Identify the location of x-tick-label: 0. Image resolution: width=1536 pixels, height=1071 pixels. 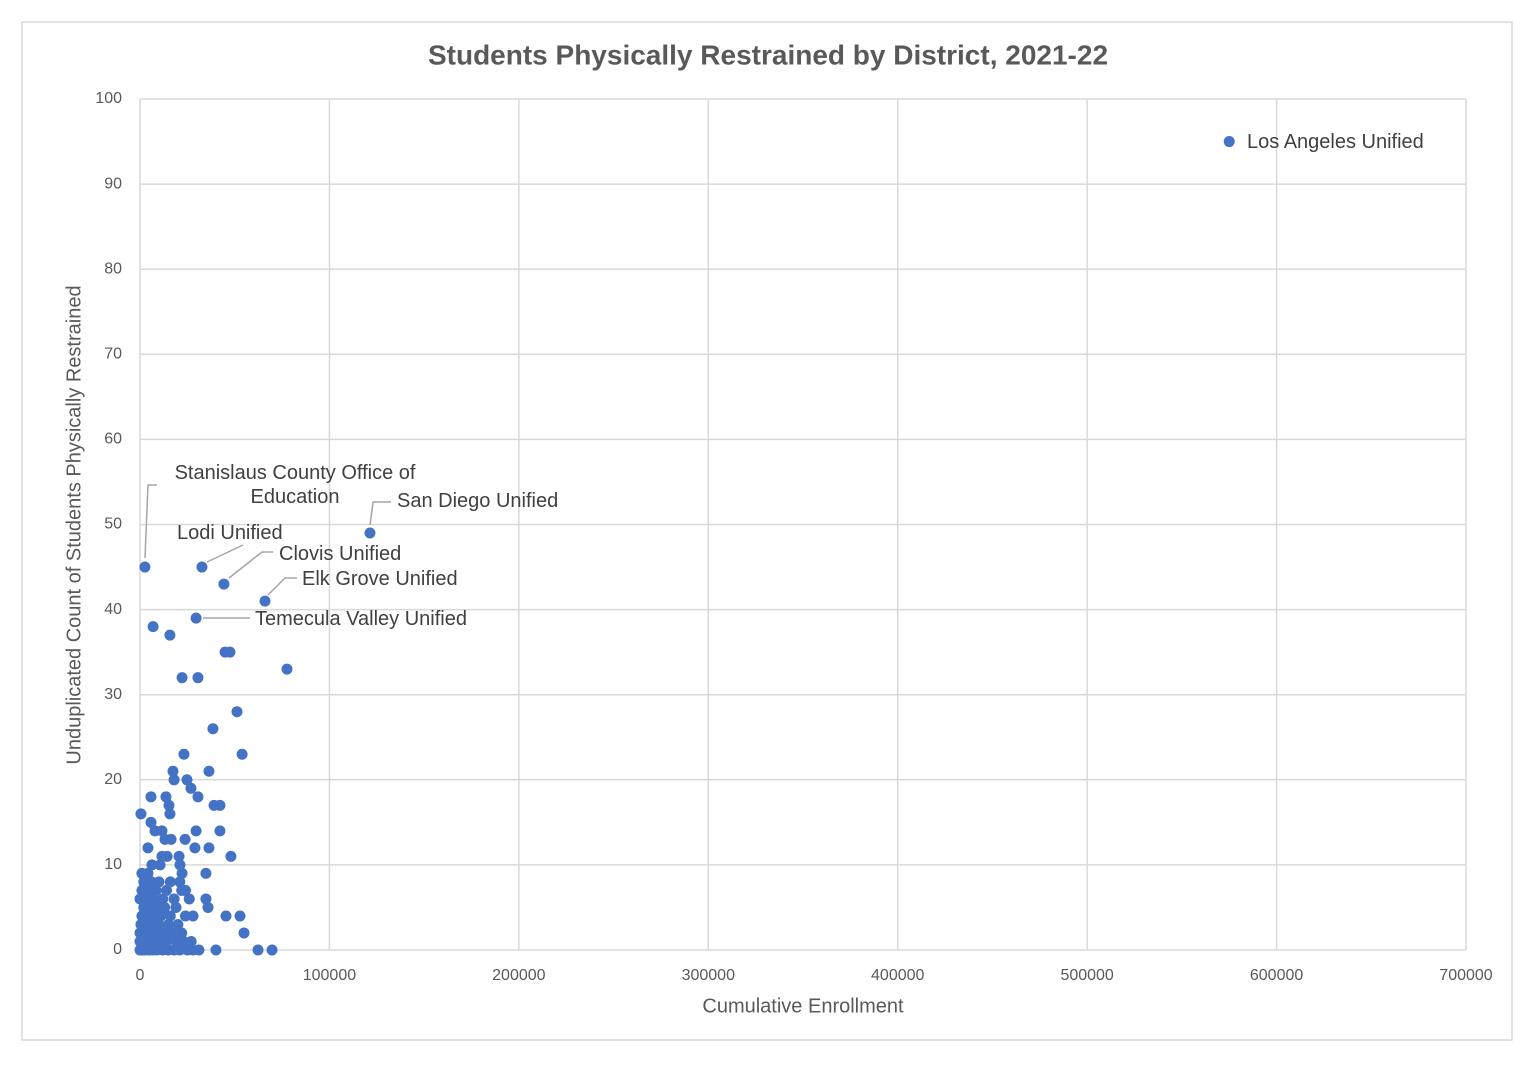
(140, 975).